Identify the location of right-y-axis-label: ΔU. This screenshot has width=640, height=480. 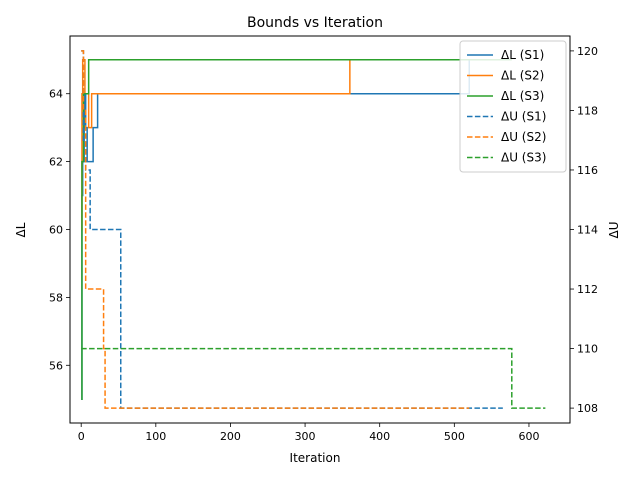
(614, 230).